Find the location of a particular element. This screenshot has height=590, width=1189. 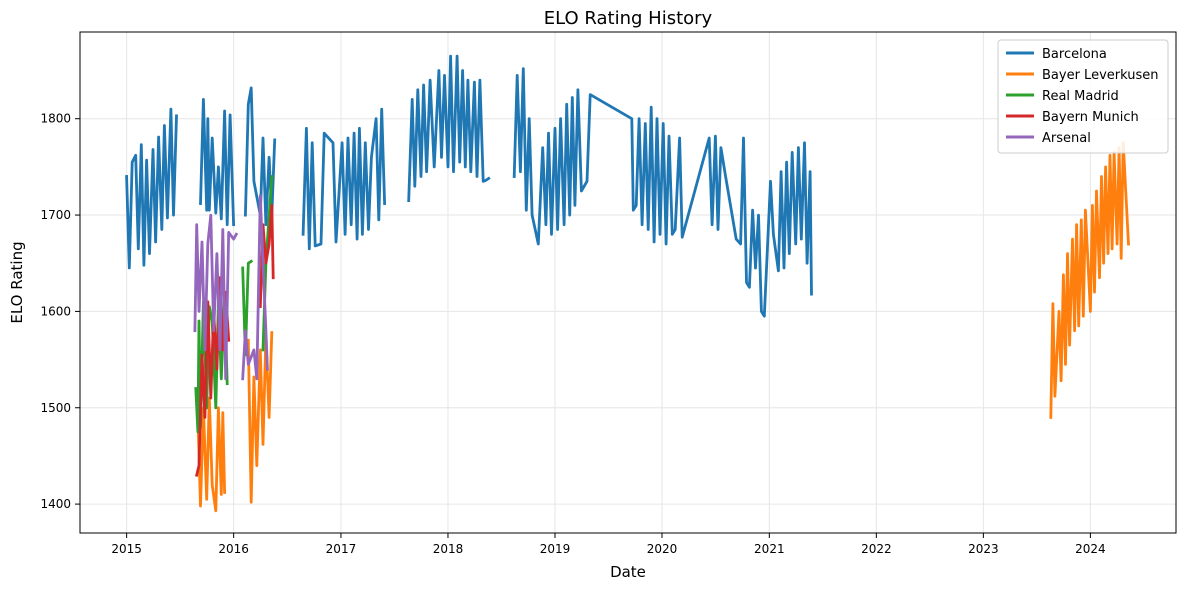

y-axis-title: ELO Rating is located at coordinates (17, 282).